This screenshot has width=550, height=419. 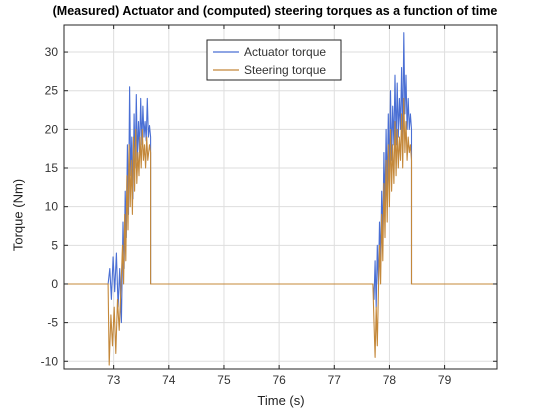 I want to click on y-tick-label: 10, so click(x=52, y=207).